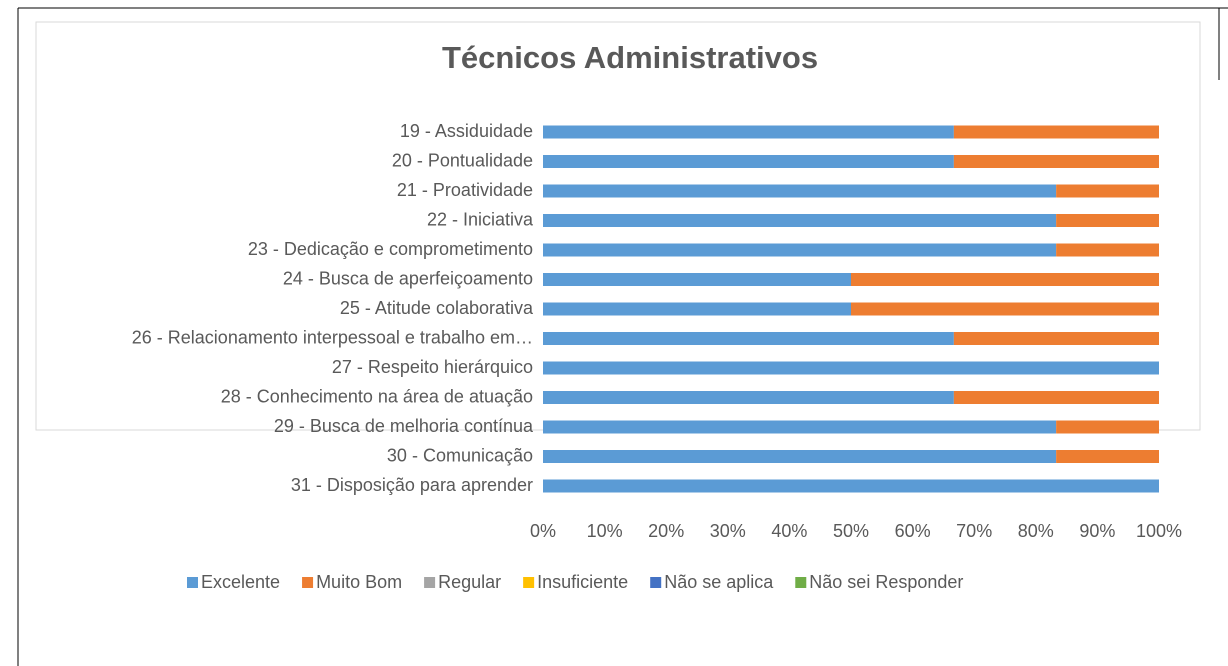  I want to click on y-tick-label: 19 - Assiduidade, so click(466, 131).